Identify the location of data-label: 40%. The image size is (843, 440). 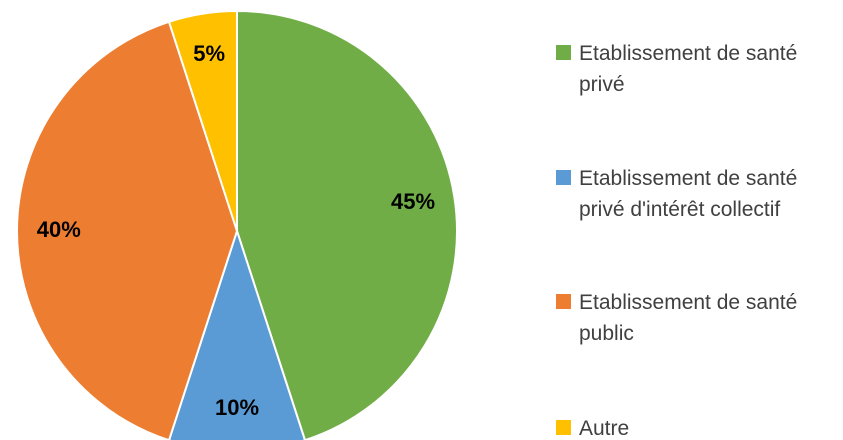
(59, 229).